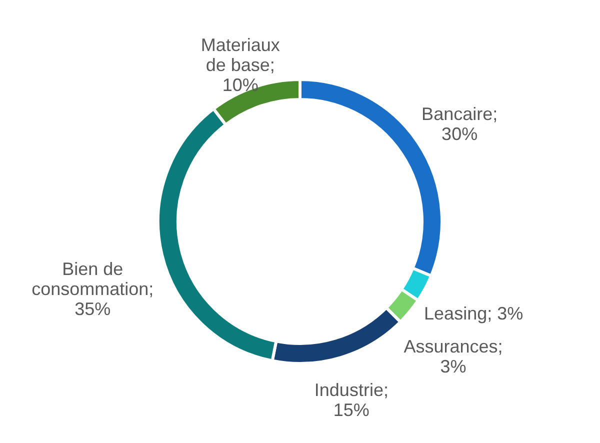  I want to click on slice-label: Bancaire; 30%, so click(460, 124).